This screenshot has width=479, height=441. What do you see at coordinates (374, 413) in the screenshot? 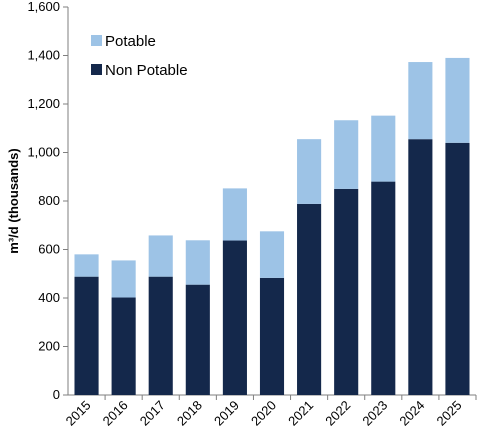
I see `x-tick-label: 2023` at bounding box center [374, 413].